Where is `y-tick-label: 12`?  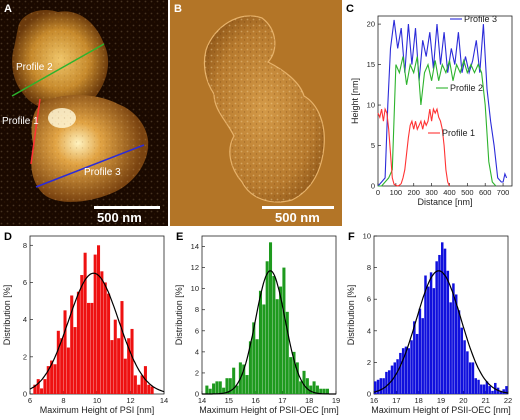 y-tick-label: 12 is located at coordinates (195, 267).